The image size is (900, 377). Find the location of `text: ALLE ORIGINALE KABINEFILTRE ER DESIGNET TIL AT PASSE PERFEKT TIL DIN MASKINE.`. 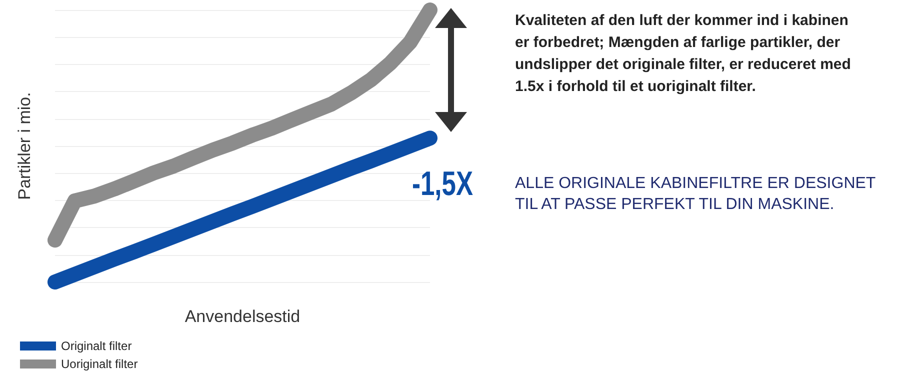

text: ALLE ORIGINALE KABINEFILTRE ER DESIGNET TIL AT PASSE PERFEKT TIL DIN MASKINE. is located at coordinates (695, 194).